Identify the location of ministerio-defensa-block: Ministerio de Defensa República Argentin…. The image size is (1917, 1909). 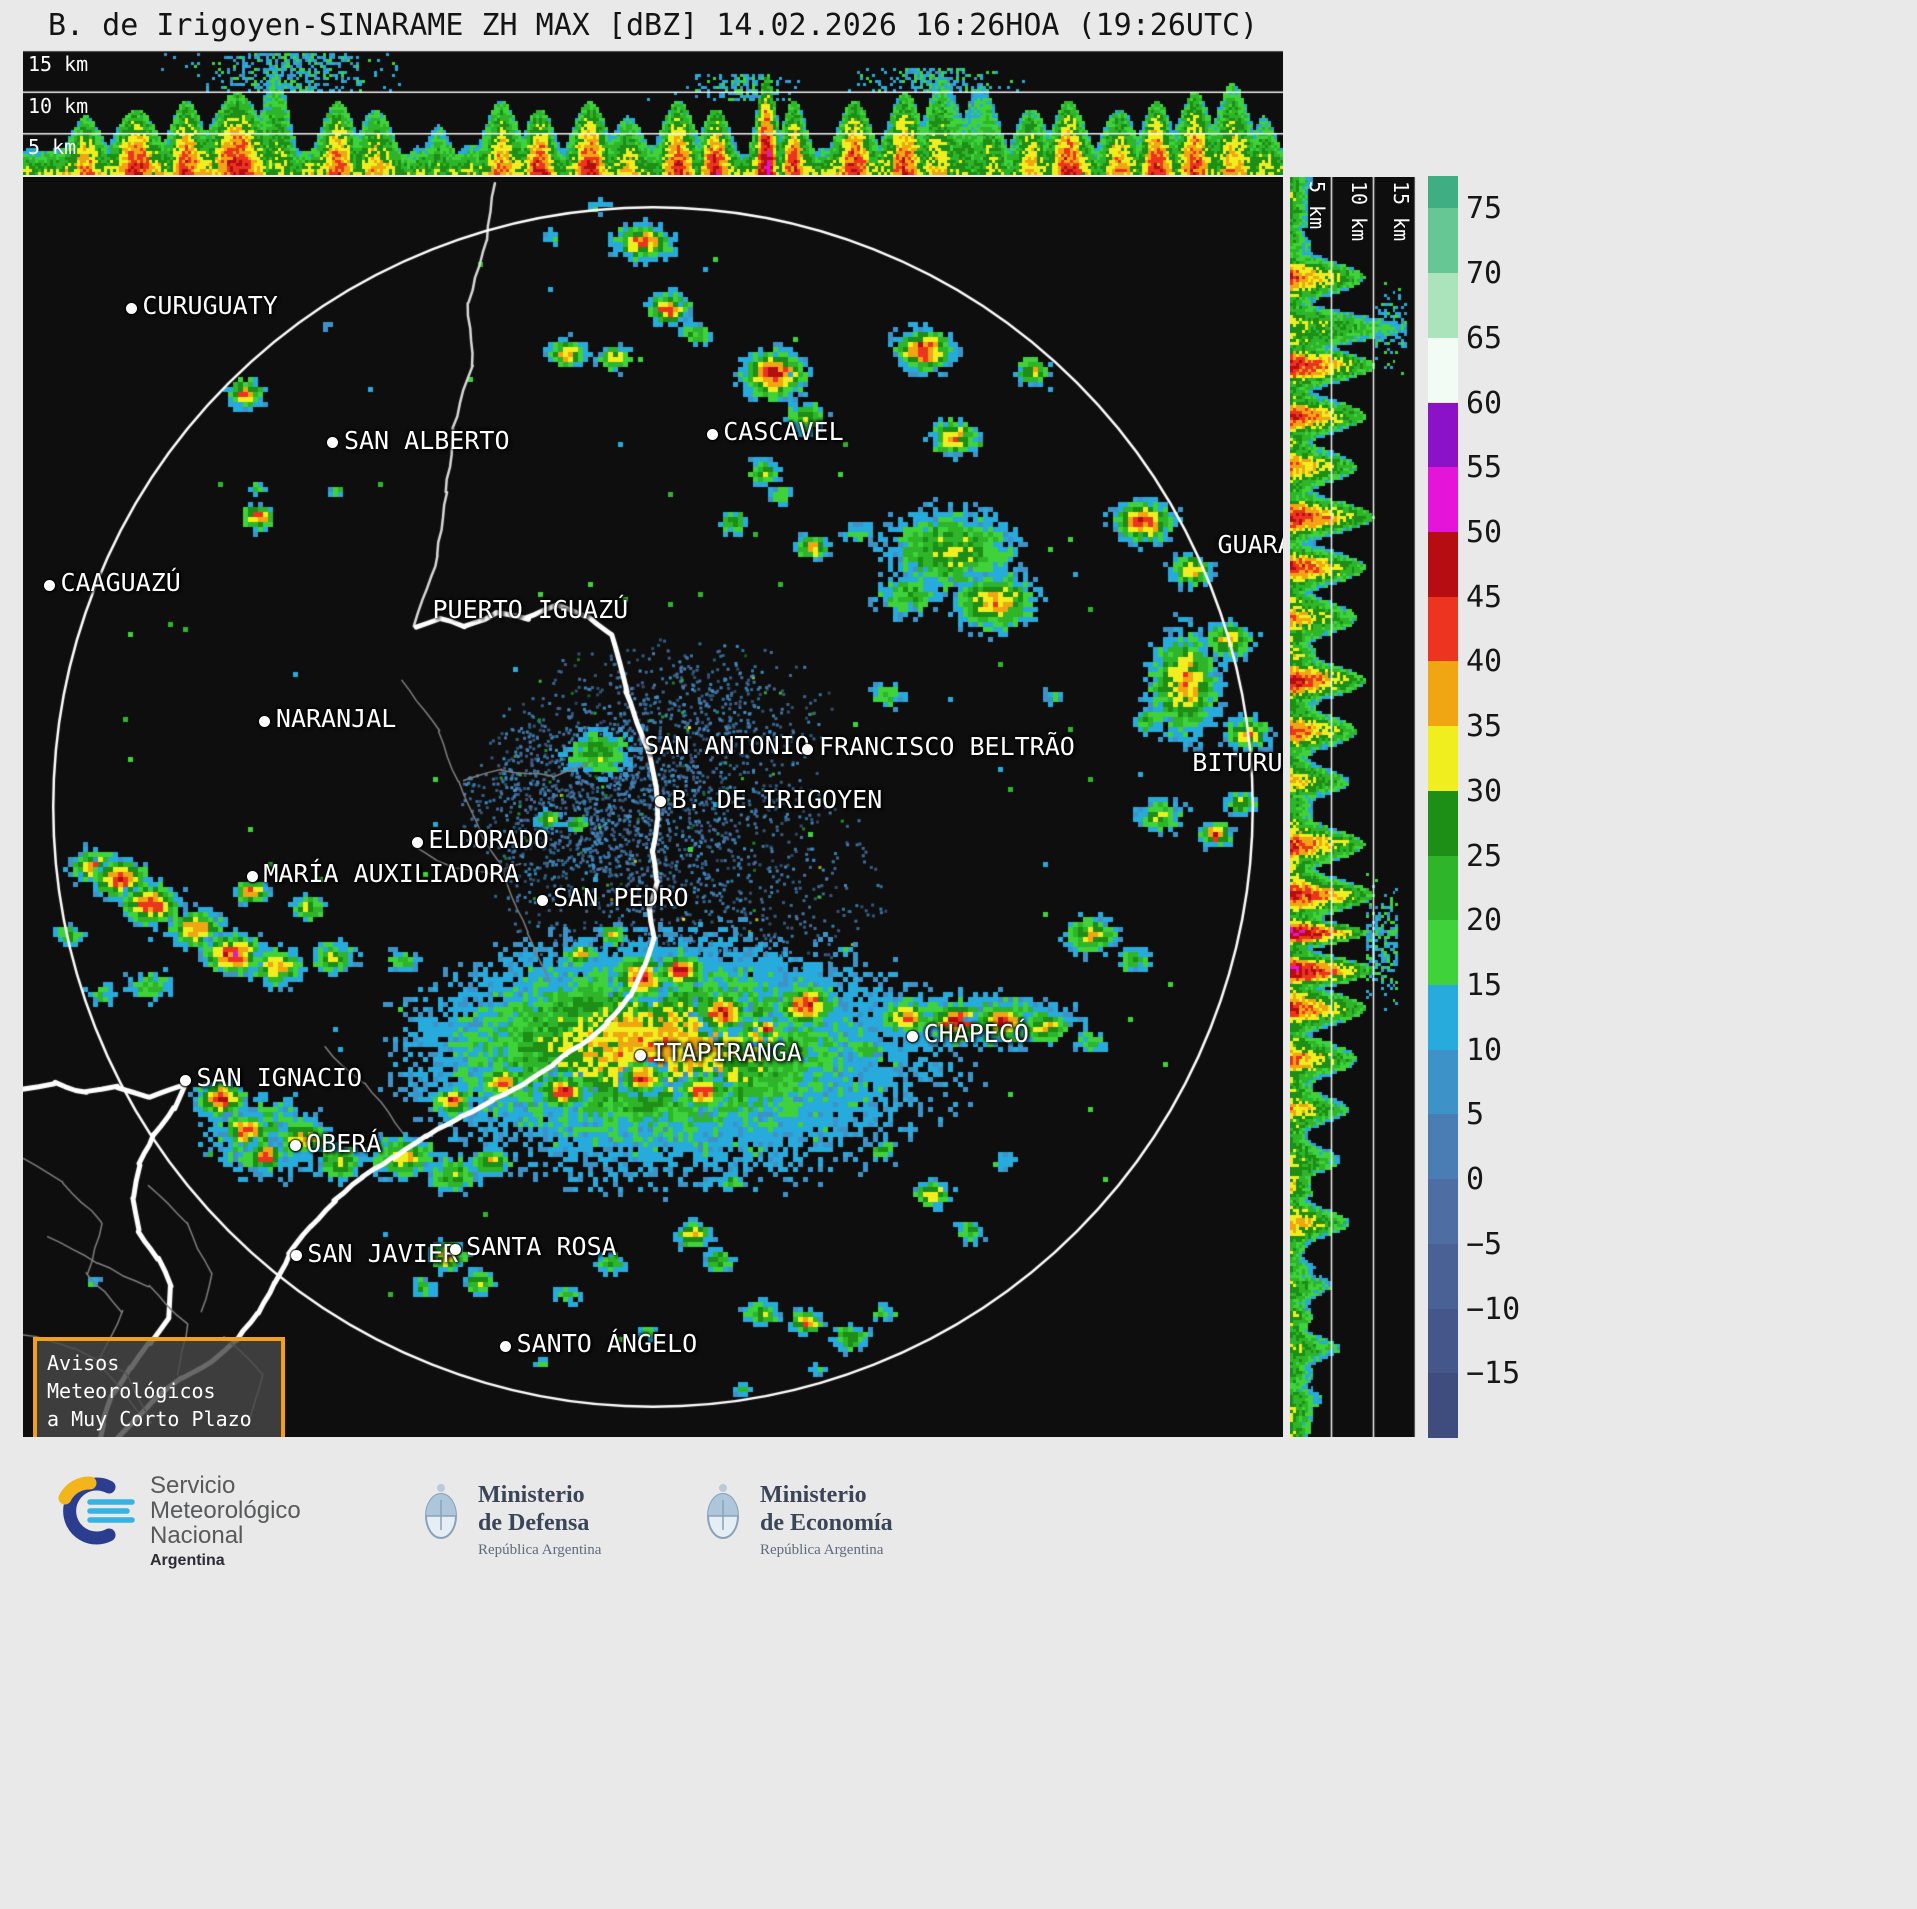
(509, 1520).